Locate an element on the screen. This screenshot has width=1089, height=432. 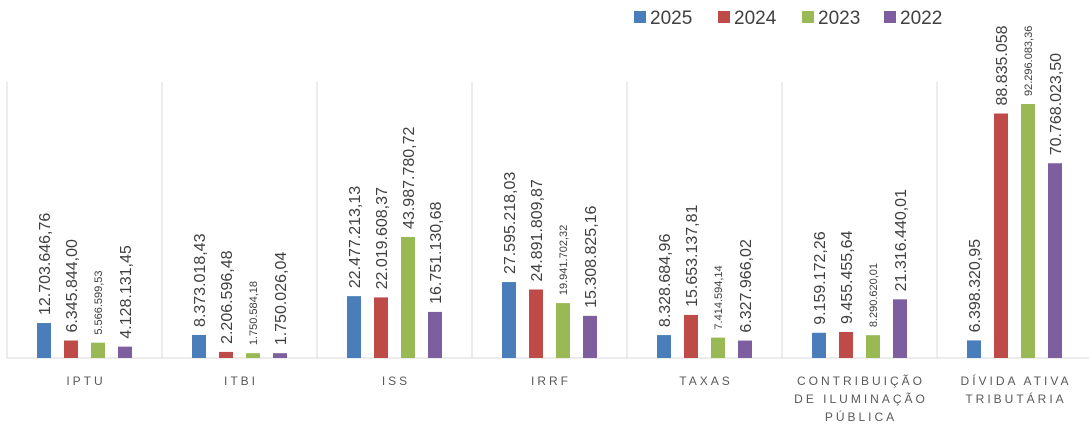
x-tick-label: CONTRIBUIÇÃO DE ILUMINAÇÃO PÚBLICA is located at coordinates (861, 399).